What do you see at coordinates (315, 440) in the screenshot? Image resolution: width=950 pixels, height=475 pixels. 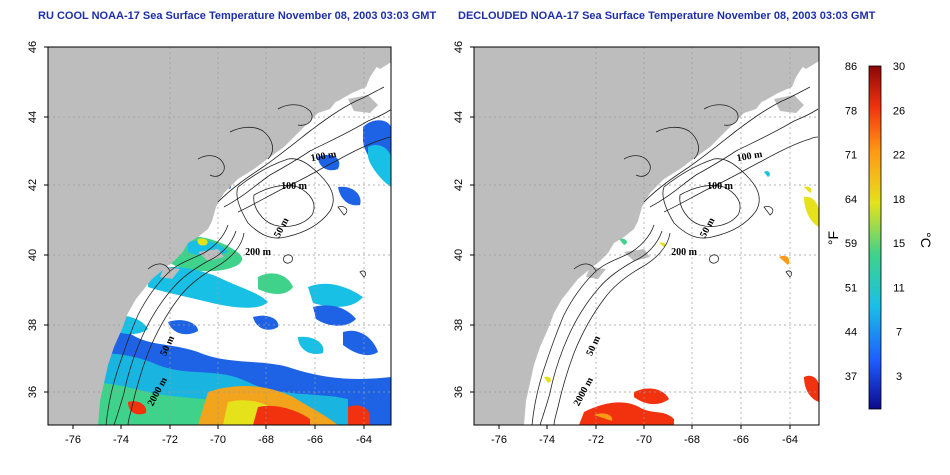 I see `lon-tick-label-left: -66` at bounding box center [315, 440].